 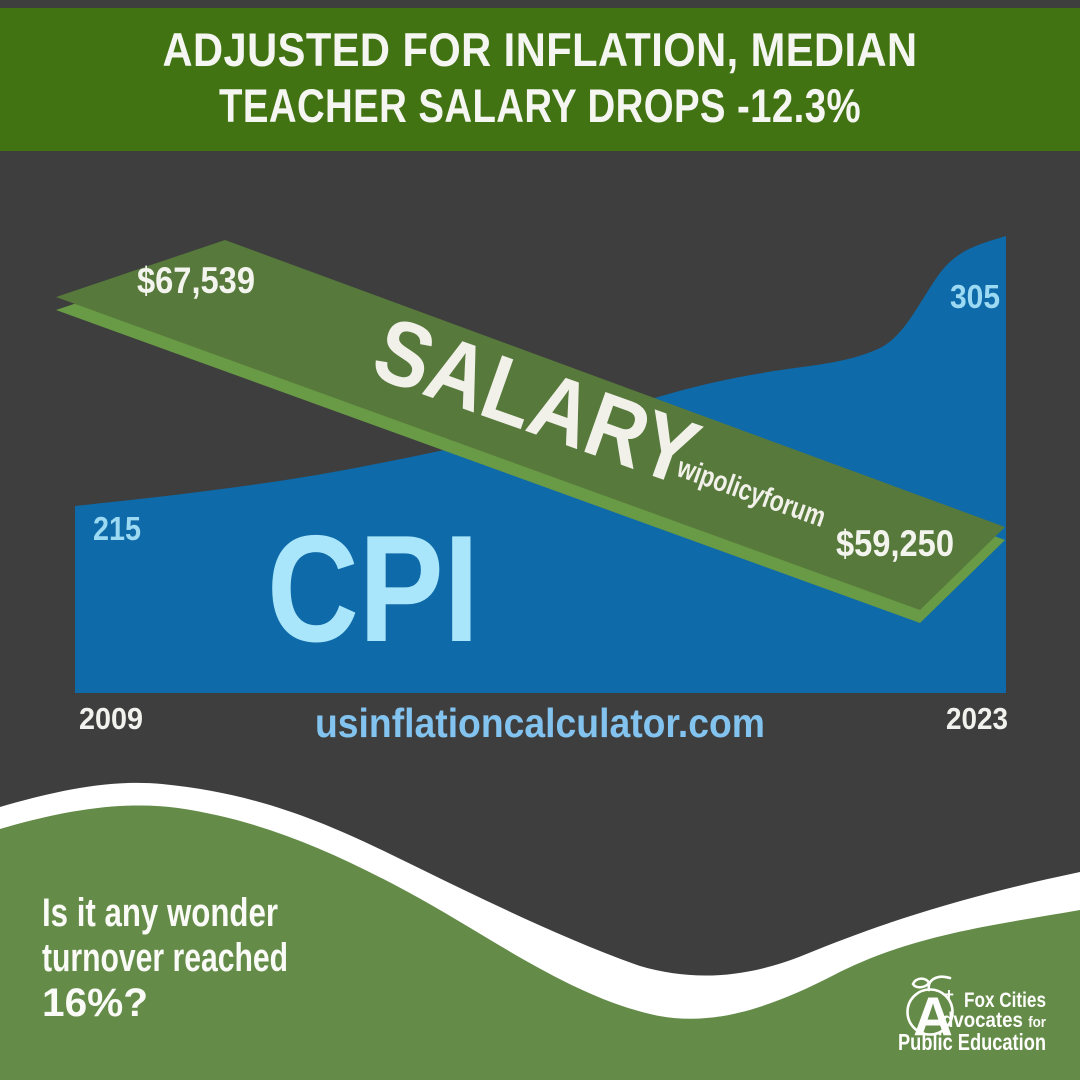 I want to click on x-axis-start-label: 2009, so click(x=111, y=718).